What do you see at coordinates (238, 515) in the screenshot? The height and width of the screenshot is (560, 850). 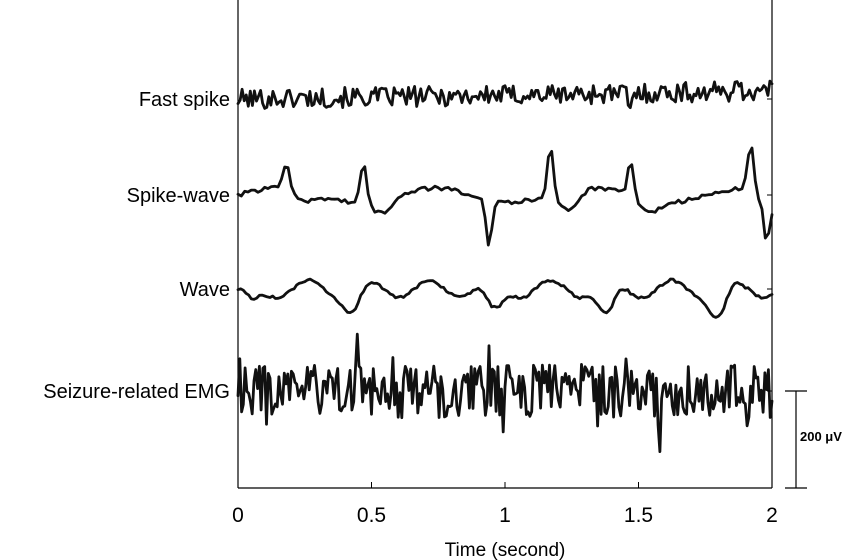 I see `x-tick-label-1: 0` at bounding box center [238, 515].